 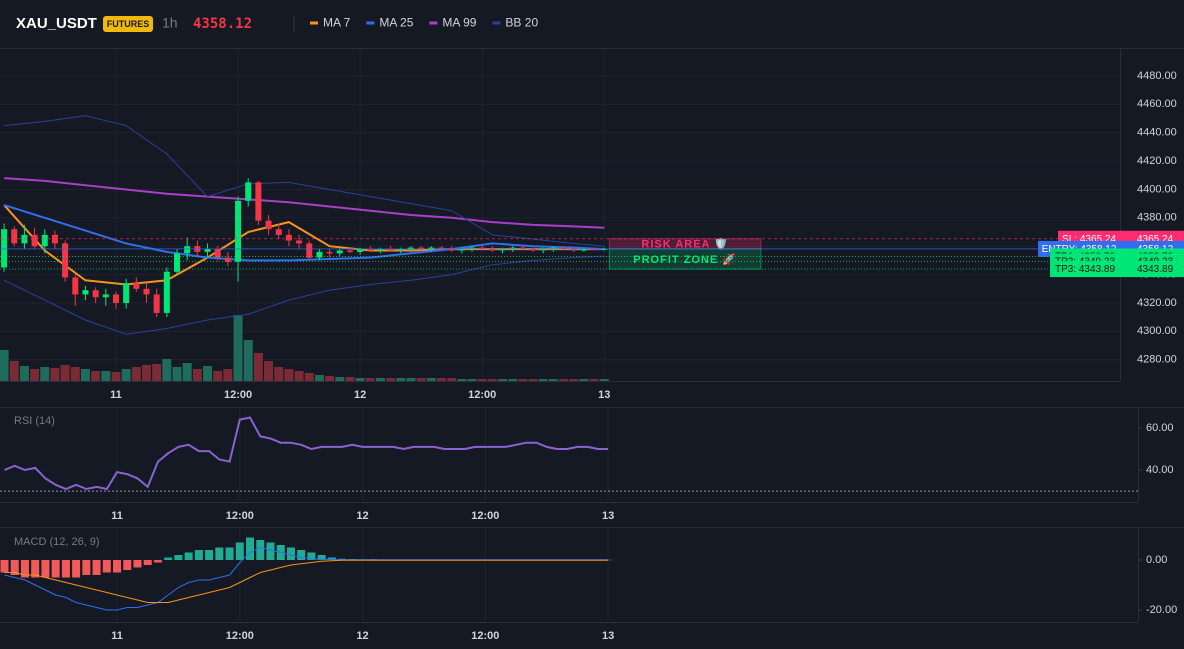 I want to click on panel-title: RSI (14), so click(x=34, y=421).